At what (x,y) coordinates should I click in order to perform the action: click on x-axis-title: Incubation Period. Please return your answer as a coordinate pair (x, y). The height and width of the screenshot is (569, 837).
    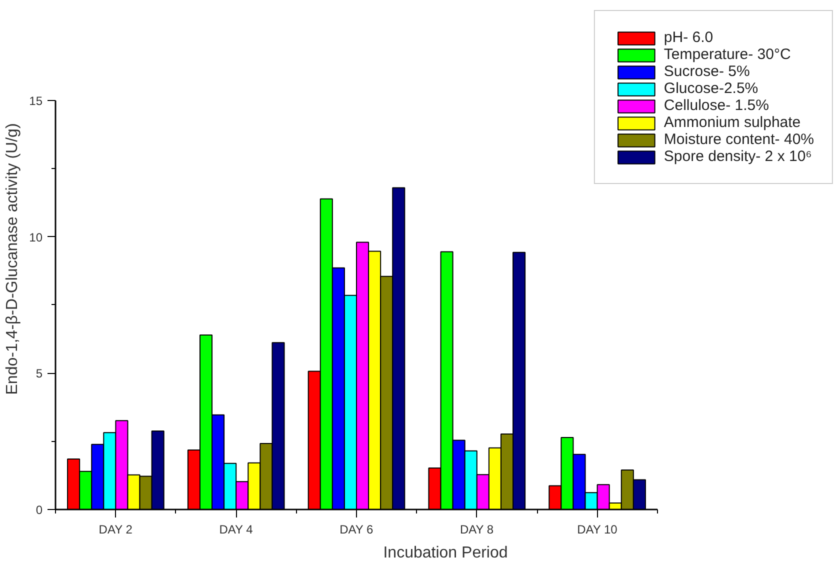
    Looking at the image, I should click on (445, 553).